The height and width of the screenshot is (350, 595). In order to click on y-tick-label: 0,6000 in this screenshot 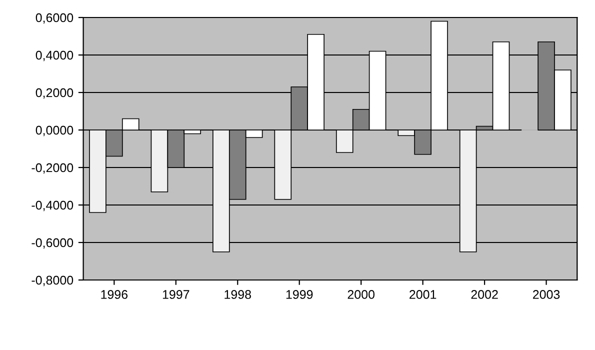, I will do `click(55, 18)`.